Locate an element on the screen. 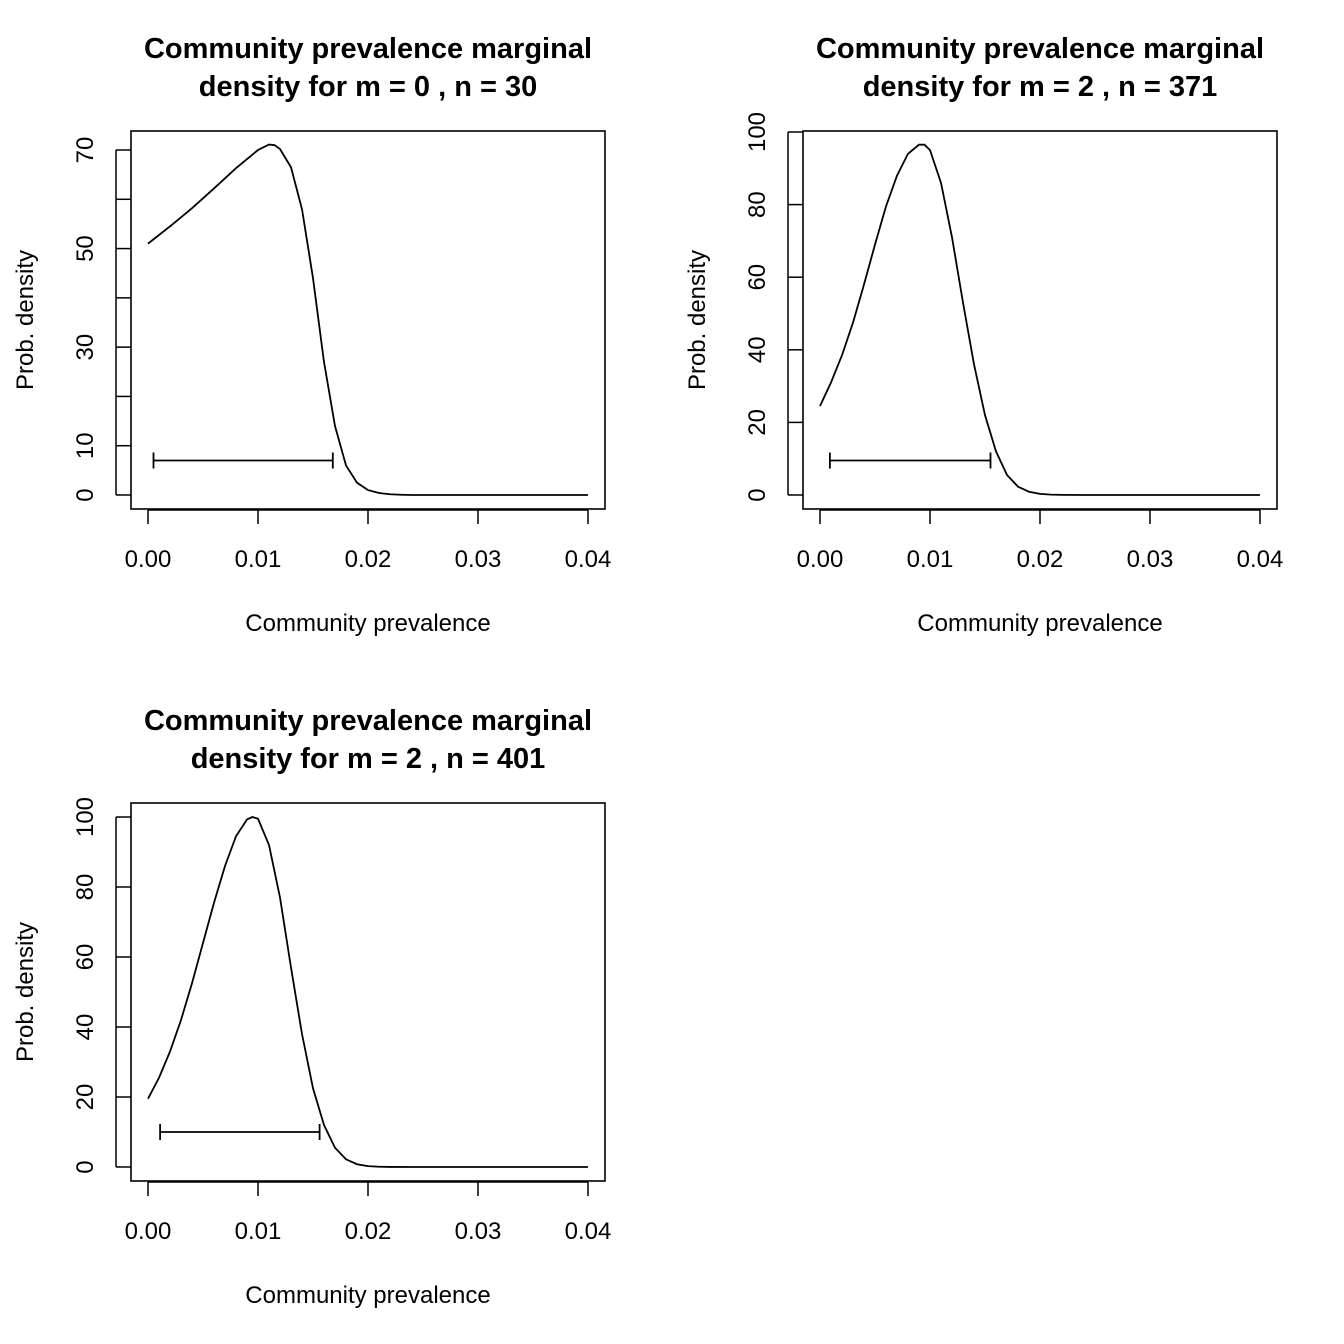 Image resolution: width=1344 pixels, height=1344 pixels. y-tick-label: 70 is located at coordinates (85, 150).